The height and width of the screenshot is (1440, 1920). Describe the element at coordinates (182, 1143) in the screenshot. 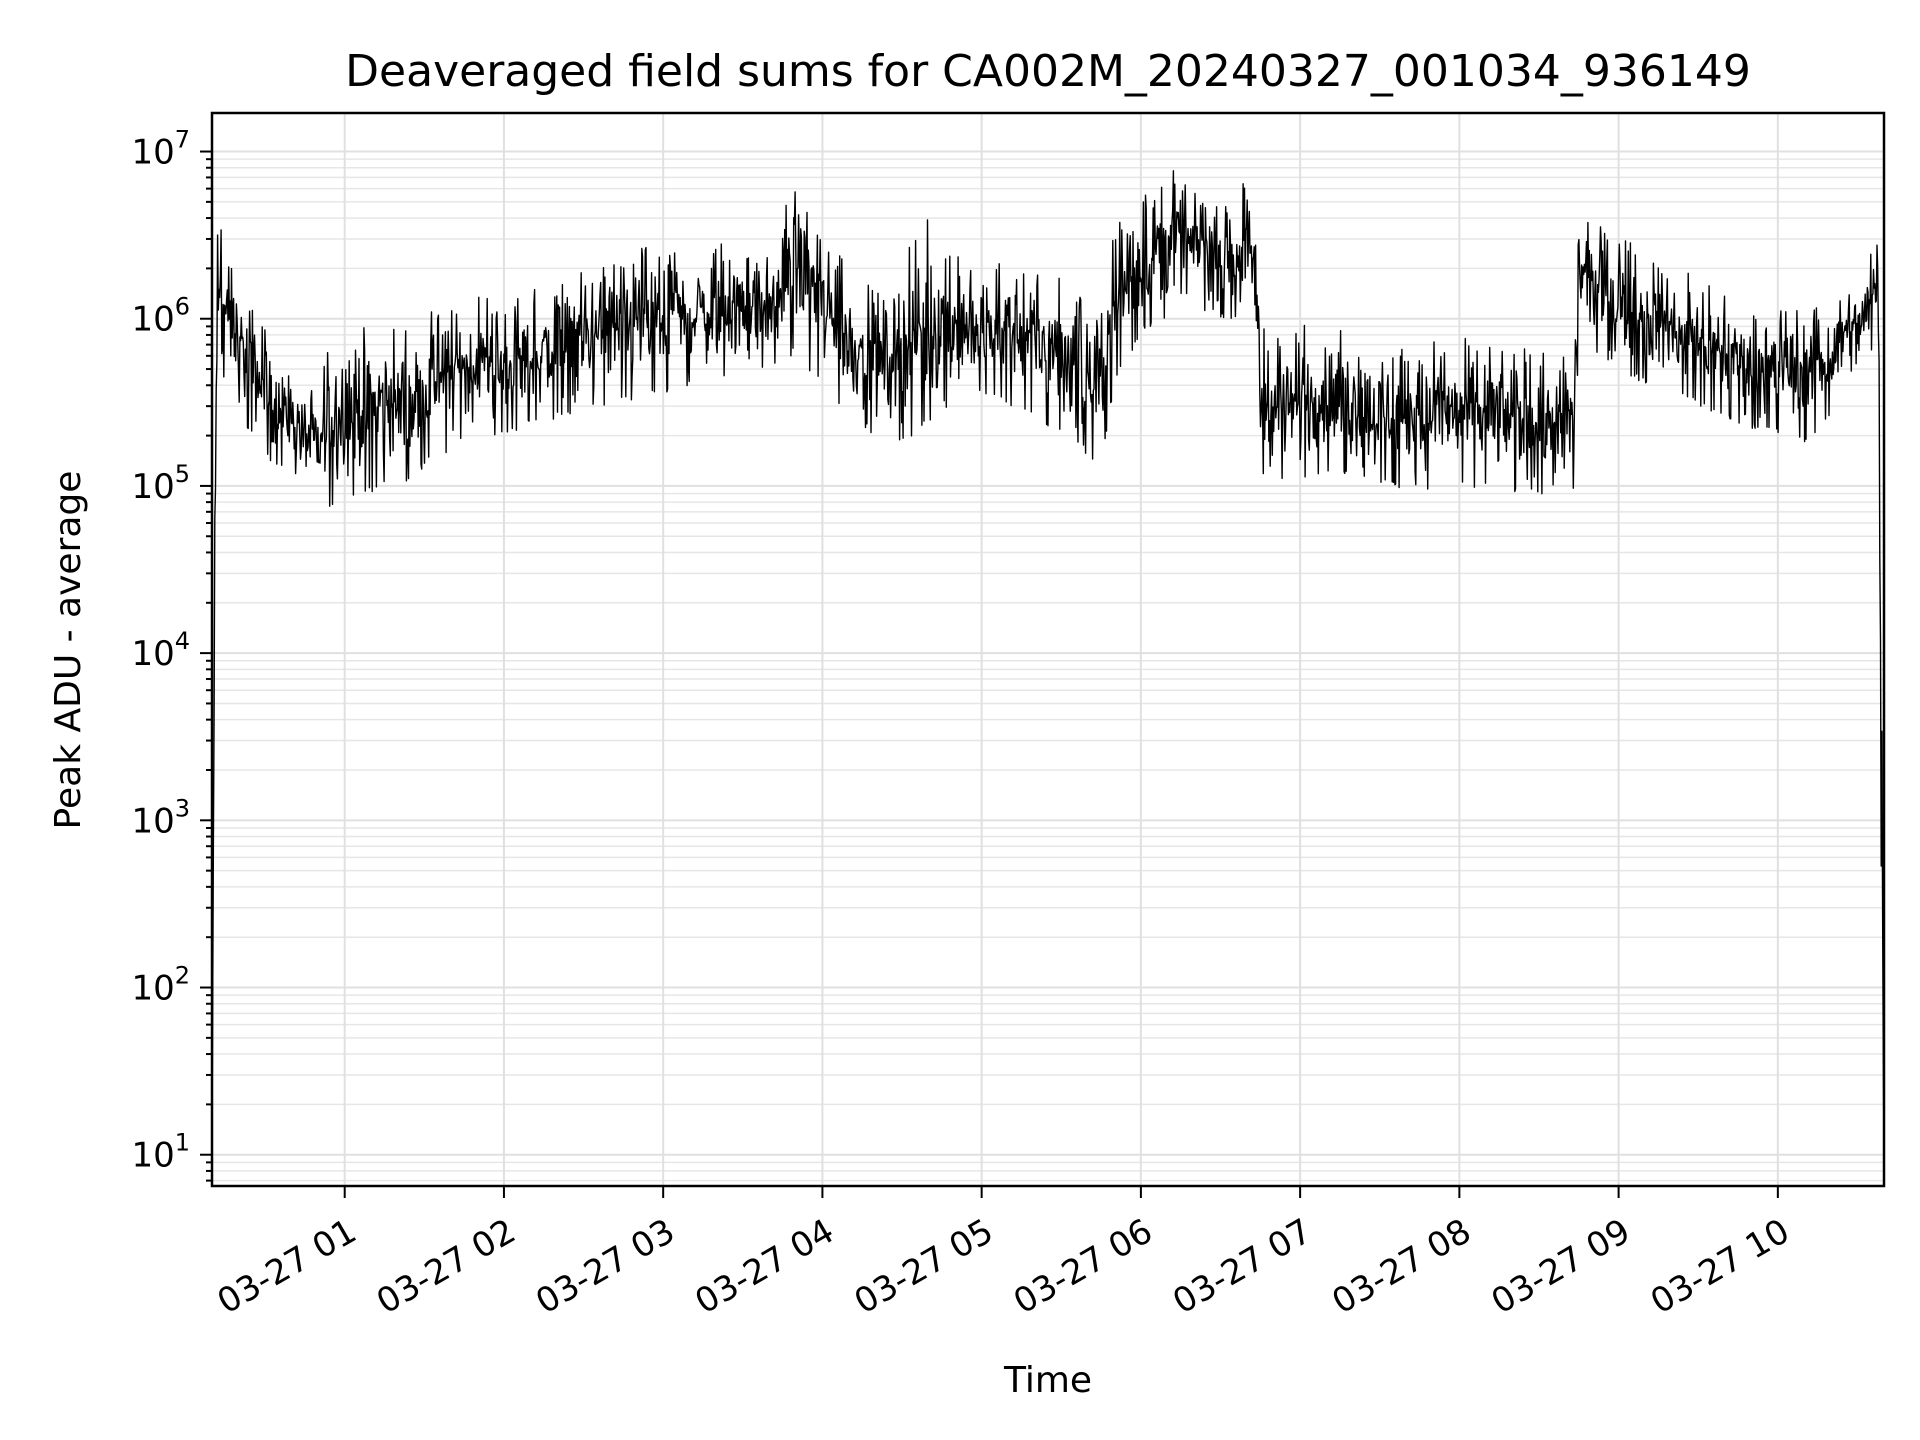

I see `y-tick-label-exponent: 1` at that location.